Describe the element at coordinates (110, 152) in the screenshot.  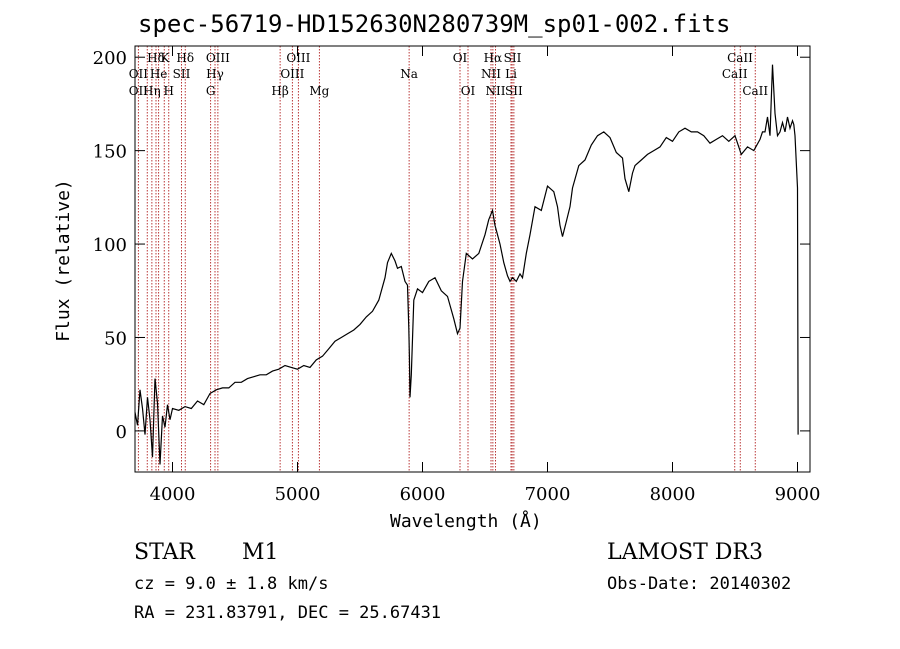
I see `y-tick-label: 150` at that location.